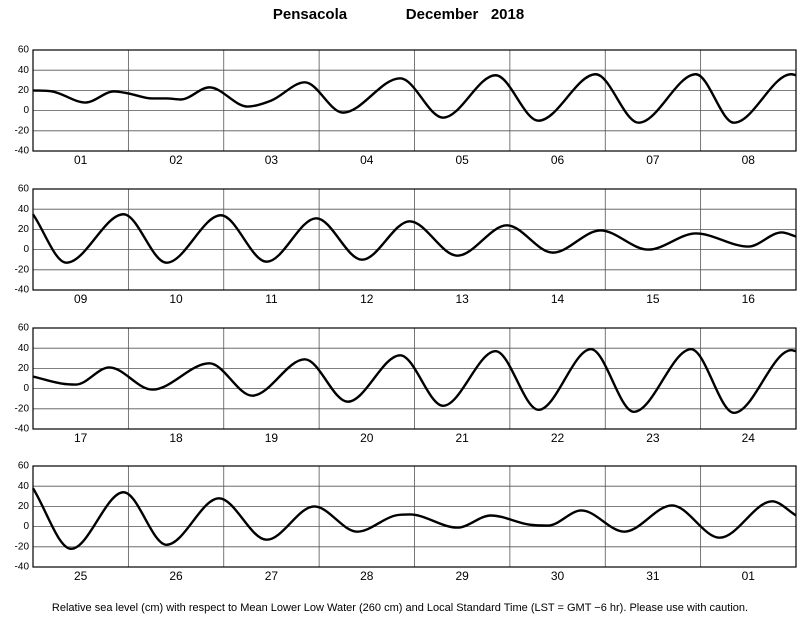 This screenshot has width=800, height=618. What do you see at coordinates (749, 438) in the screenshot?
I see `x-tick-label: 24` at bounding box center [749, 438].